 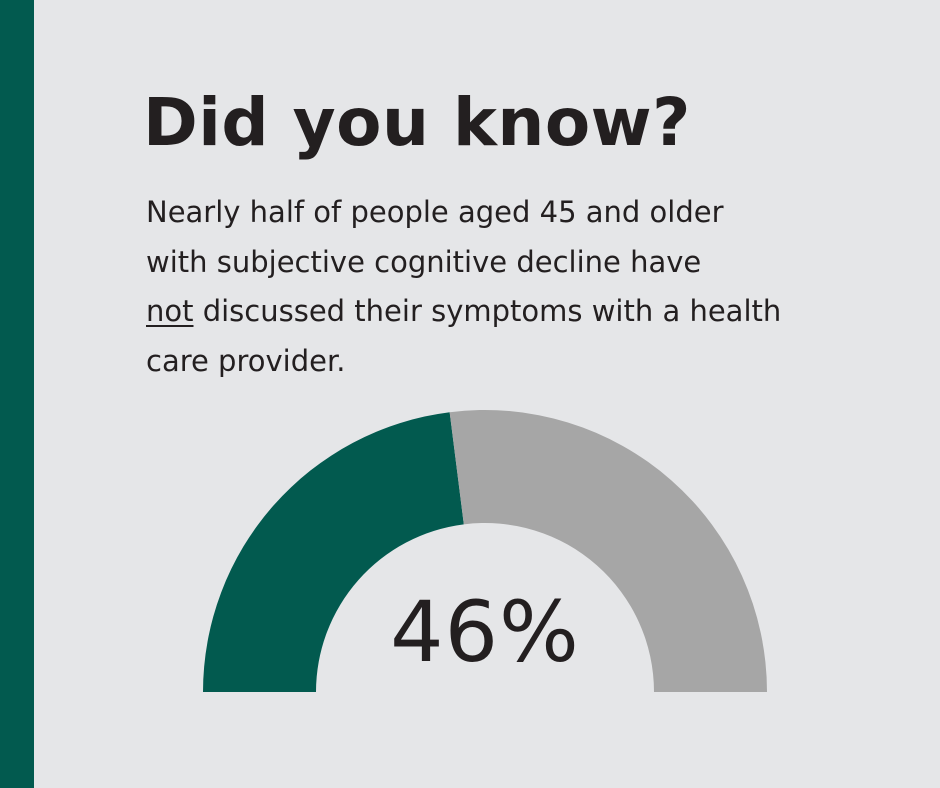 What do you see at coordinates (424, 261) in the screenshot?
I see `description-line-2: with subjective cognitive decline have` at bounding box center [424, 261].